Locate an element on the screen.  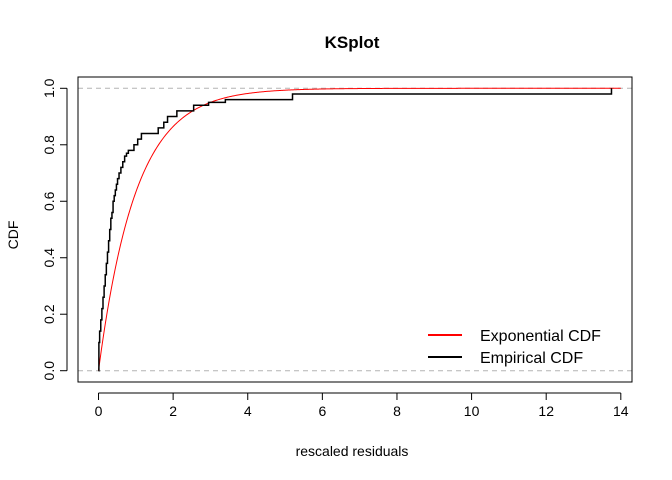
x-tick-label: 14 is located at coordinates (621, 411).